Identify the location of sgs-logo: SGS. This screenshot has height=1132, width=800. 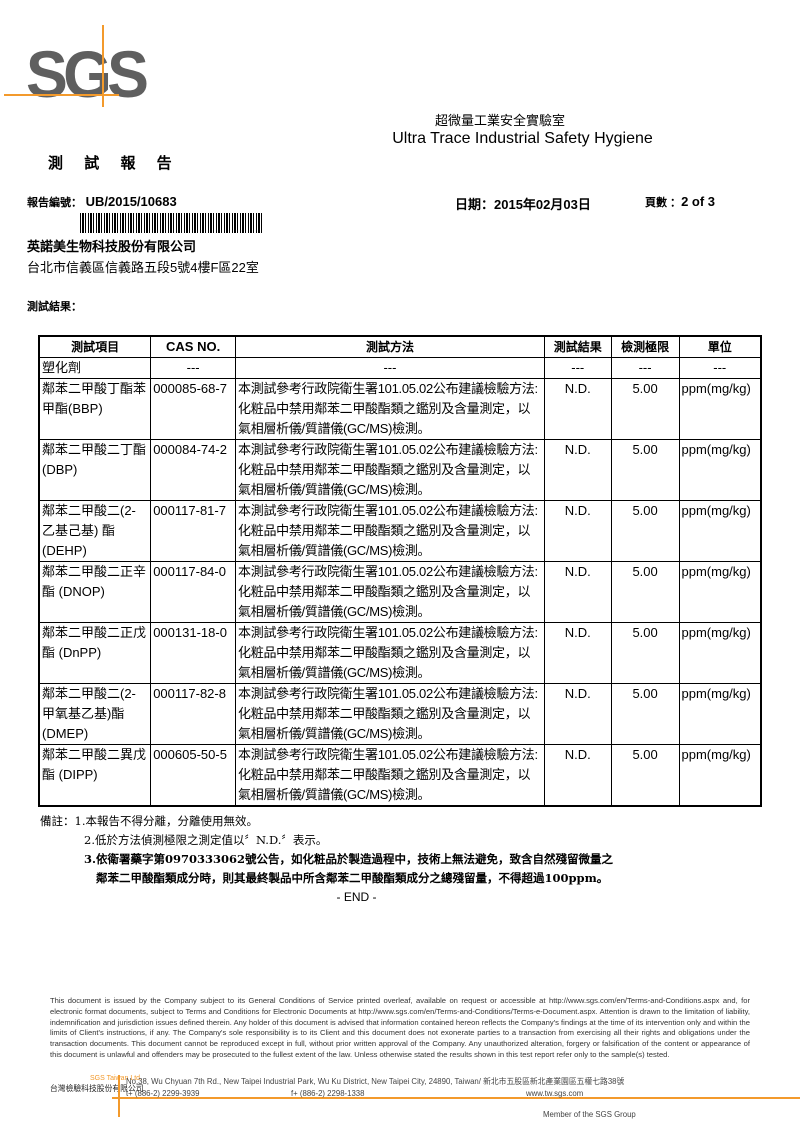
(87, 74).